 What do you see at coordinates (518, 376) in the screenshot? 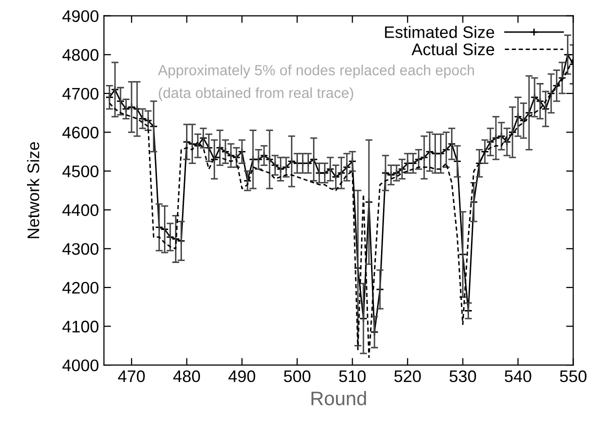
I see `x-tick-label: 540` at bounding box center [518, 376].